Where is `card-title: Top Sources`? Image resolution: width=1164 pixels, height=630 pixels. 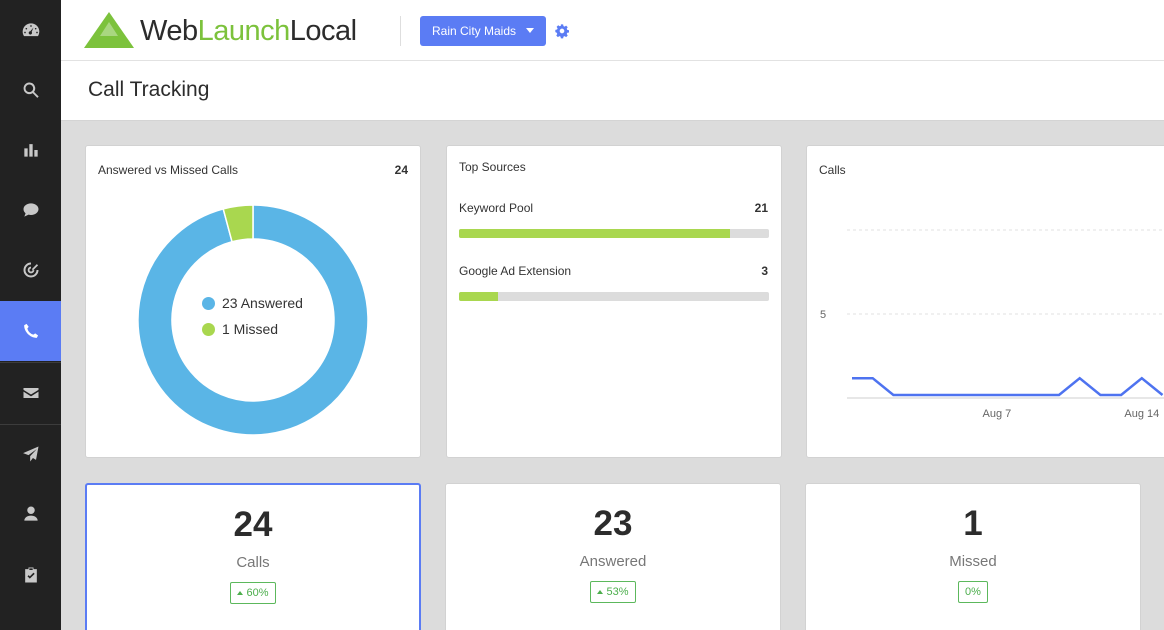
card-title: Top Sources is located at coordinates (492, 167).